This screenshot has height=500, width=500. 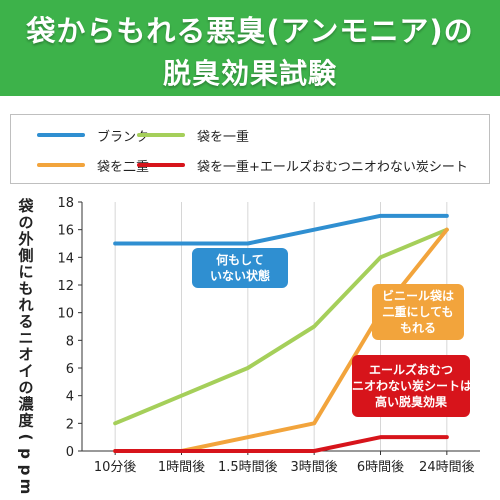 What do you see at coordinates (25, 388) in the screenshot?
I see `y-label-char-11: の` at bounding box center [25, 388].